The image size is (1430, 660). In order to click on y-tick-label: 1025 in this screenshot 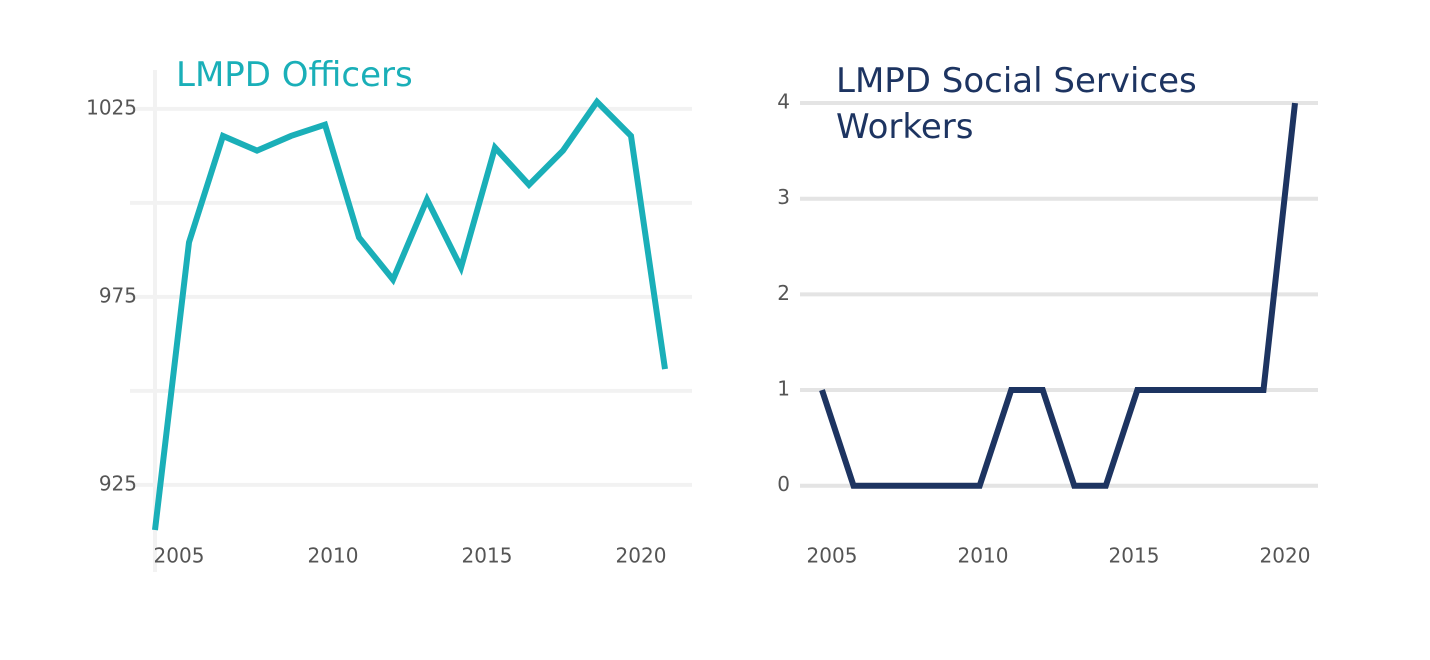, I will do `click(111, 107)`.